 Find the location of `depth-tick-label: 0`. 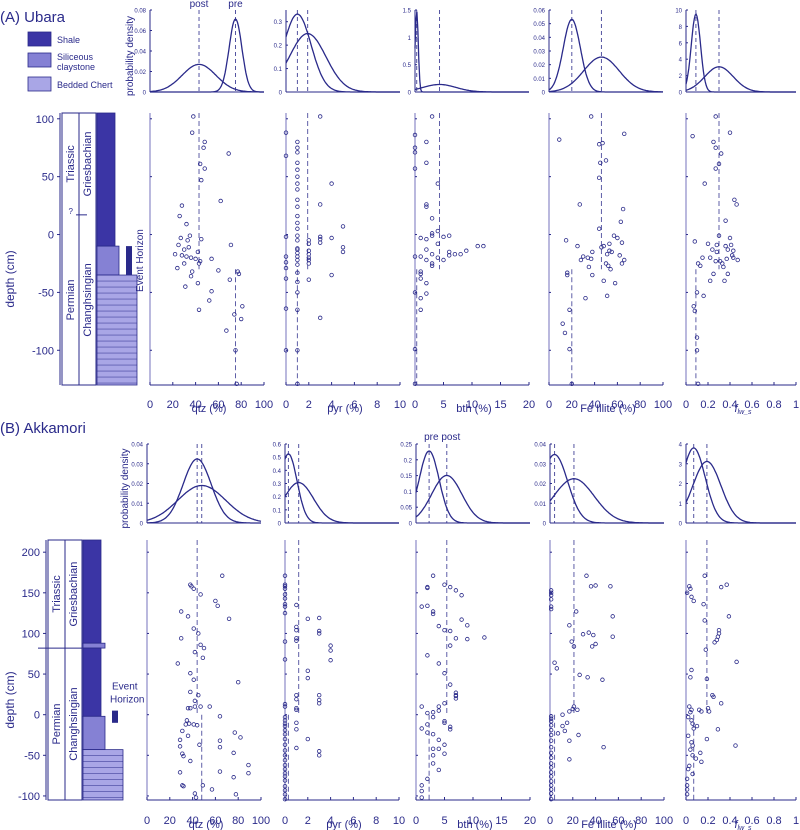

depth-tick-label: 0 is located at coordinates (51, 236).